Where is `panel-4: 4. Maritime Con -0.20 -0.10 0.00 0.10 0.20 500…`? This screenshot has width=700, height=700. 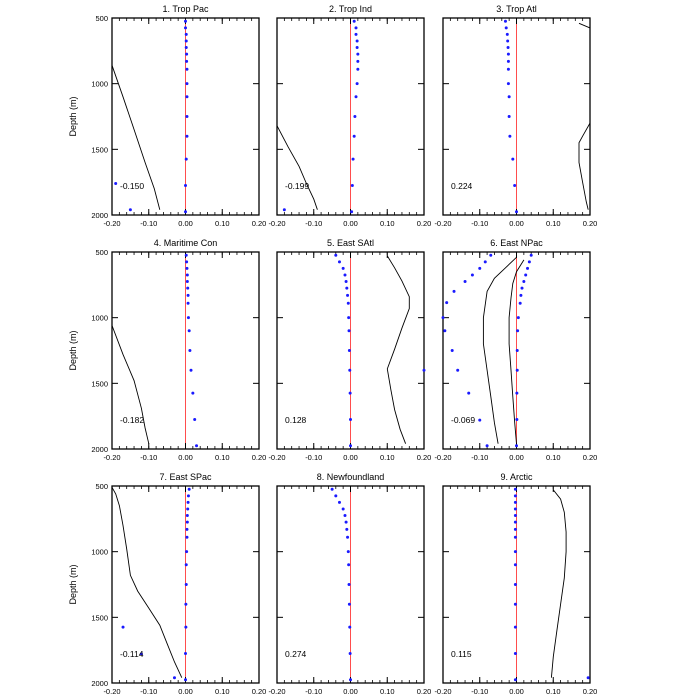 panel-4: 4. Maritime Con -0.20 -0.10 0.00 0.10 0.20 500… is located at coordinates (167, 350).